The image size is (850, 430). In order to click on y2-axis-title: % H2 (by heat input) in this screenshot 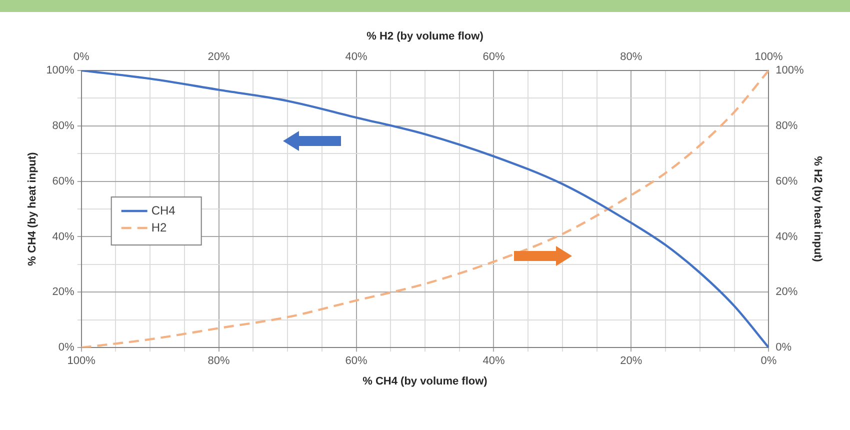, I will do `click(817, 209)`.